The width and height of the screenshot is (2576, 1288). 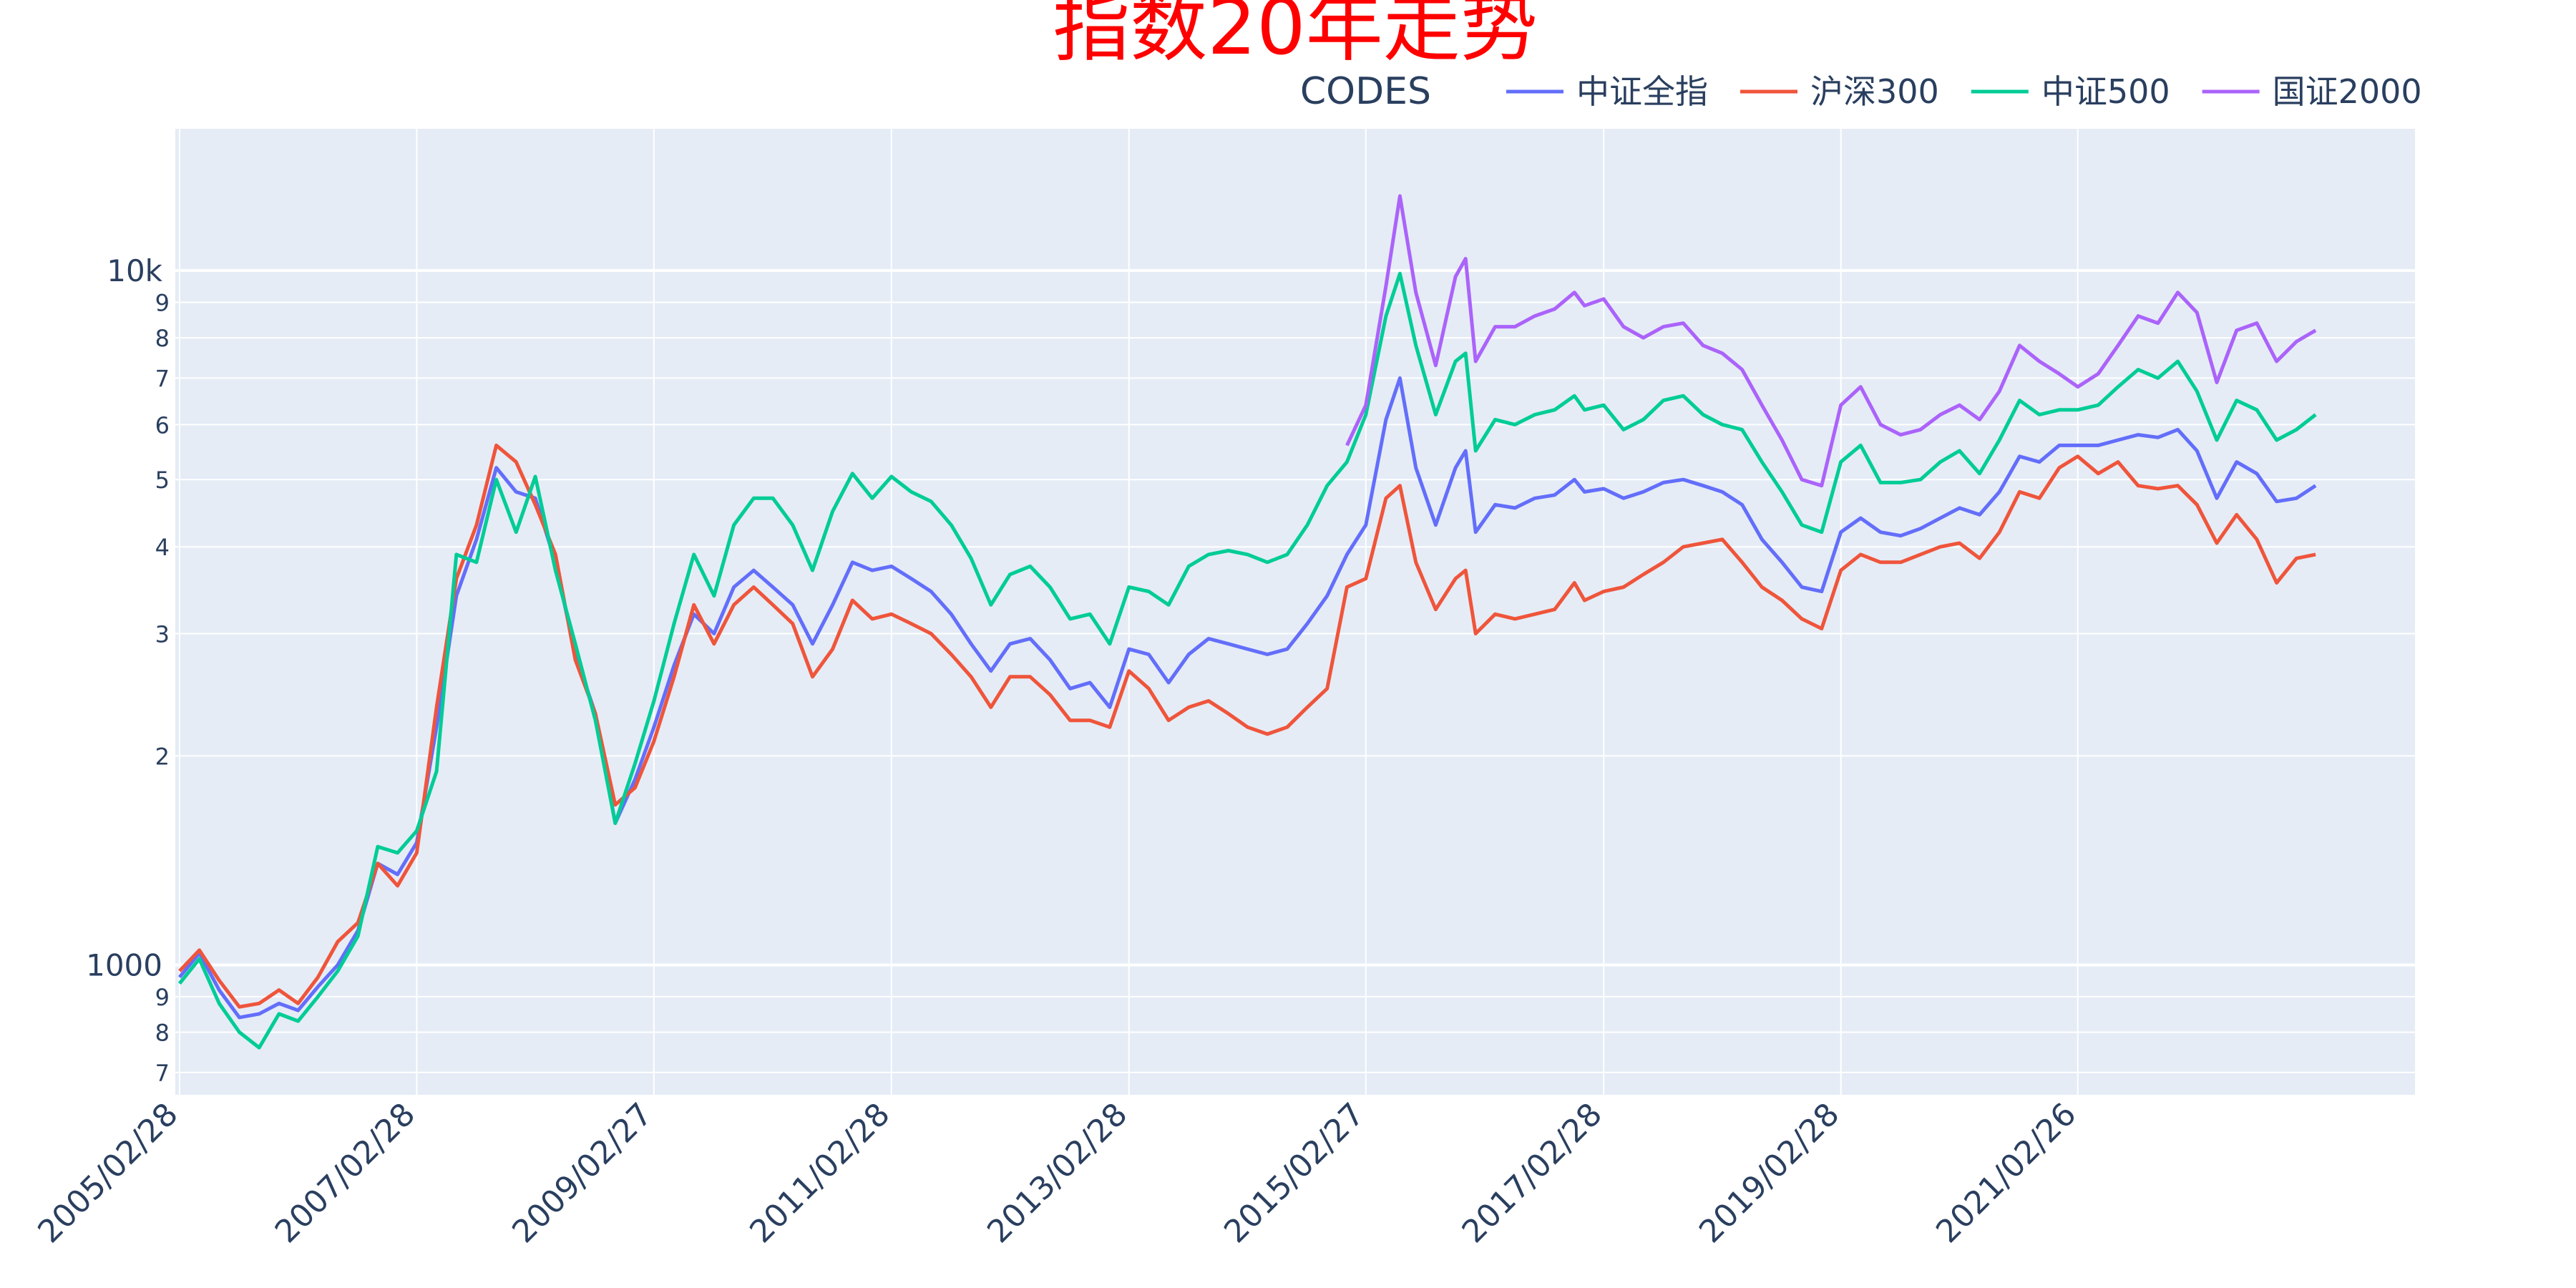 I want to click on legend-entry: 中证500, so click(x=2105, y=91).